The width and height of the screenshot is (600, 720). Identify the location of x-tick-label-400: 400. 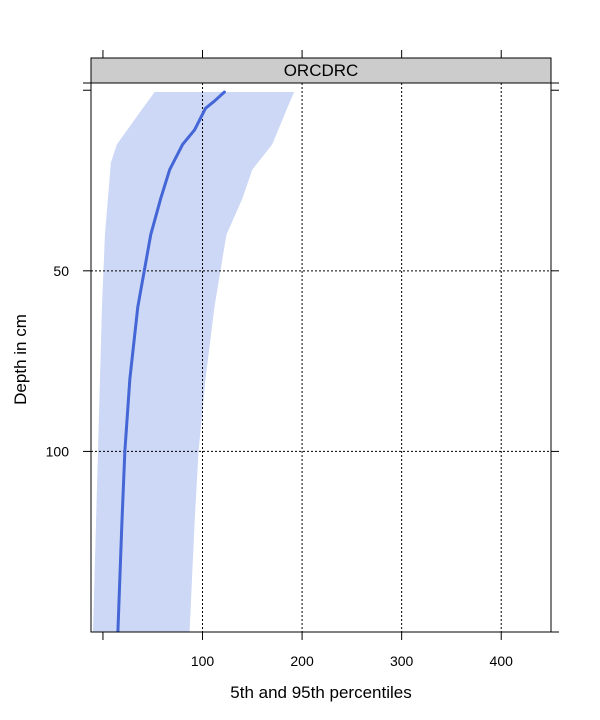
(502, 661).